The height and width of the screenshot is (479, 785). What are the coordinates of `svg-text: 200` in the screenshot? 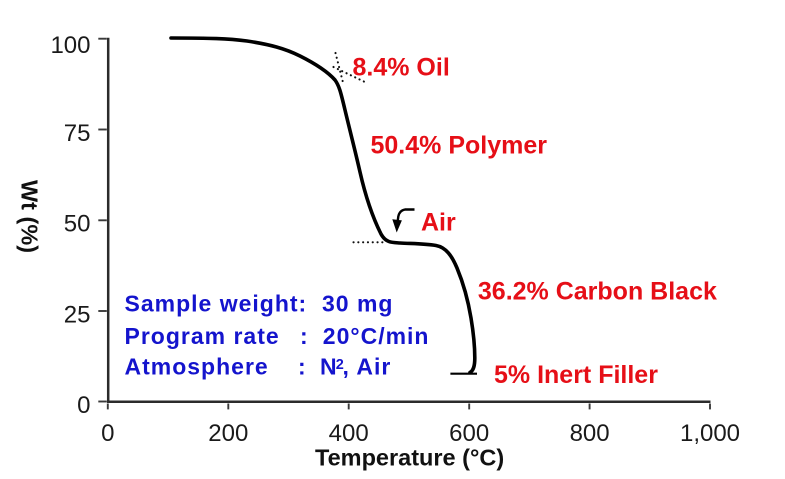 It's located at (228, 433).